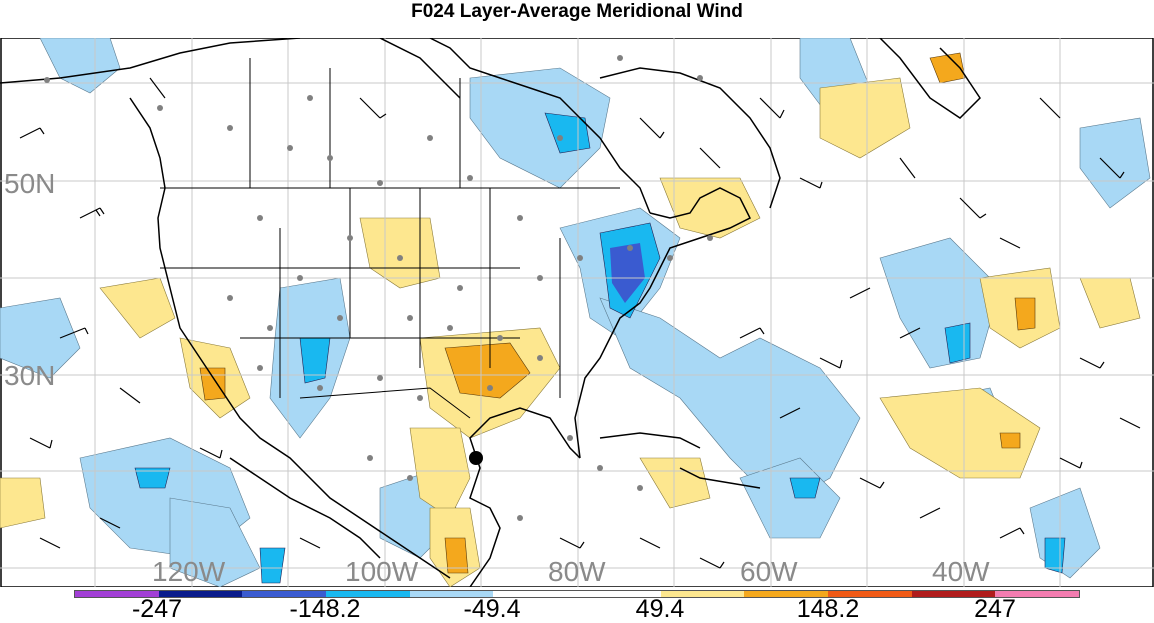 This screenshot has height=623, width=1154. I want to click on colorbar-label: 247, so click(995, 609).